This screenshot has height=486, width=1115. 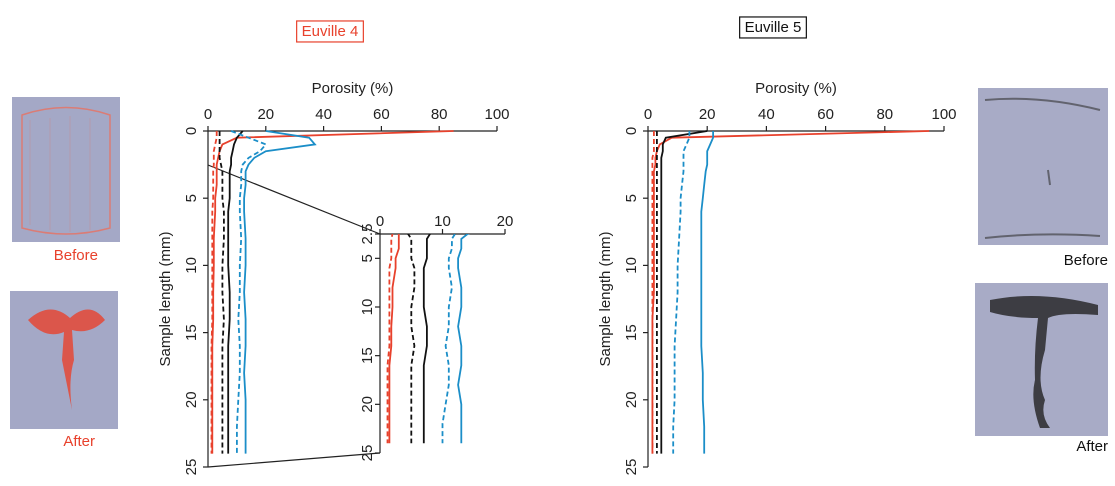 I want to click on chart-title: Euville 5, so click(x=773, y=27).